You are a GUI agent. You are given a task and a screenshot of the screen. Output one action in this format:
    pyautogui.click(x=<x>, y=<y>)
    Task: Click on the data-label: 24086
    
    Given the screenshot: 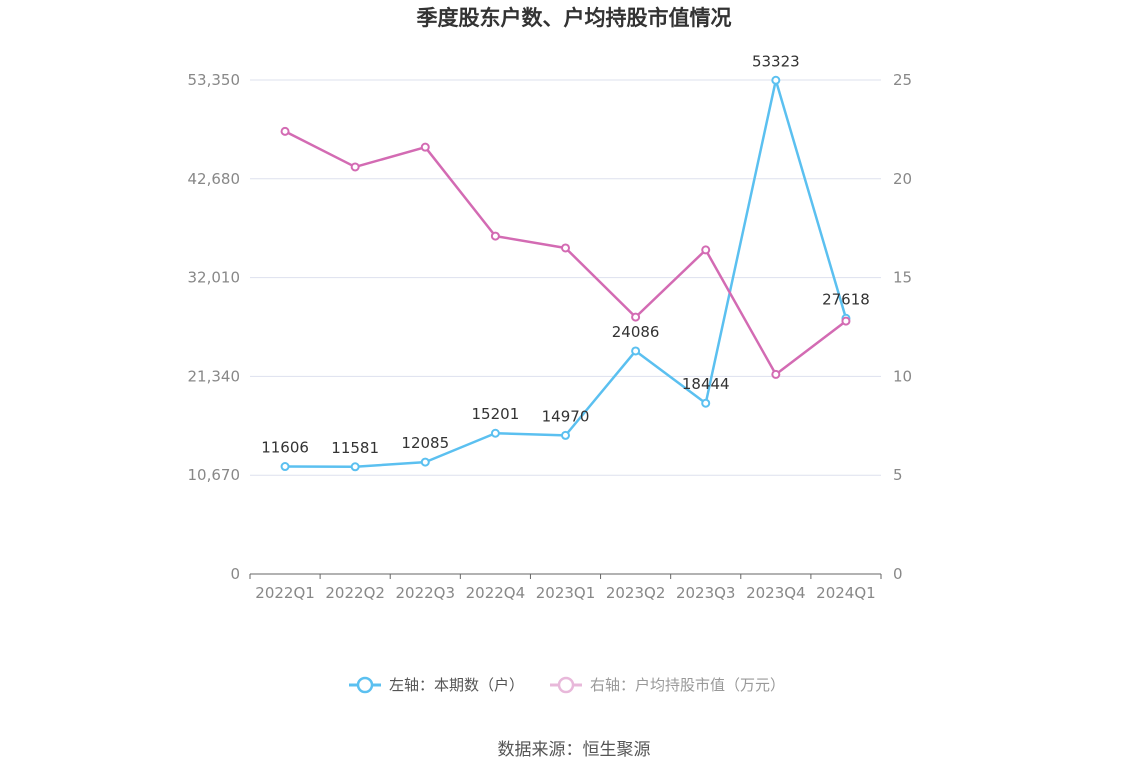 What is the action you would take?
    pyautogui.click(x=636, y=332)
    